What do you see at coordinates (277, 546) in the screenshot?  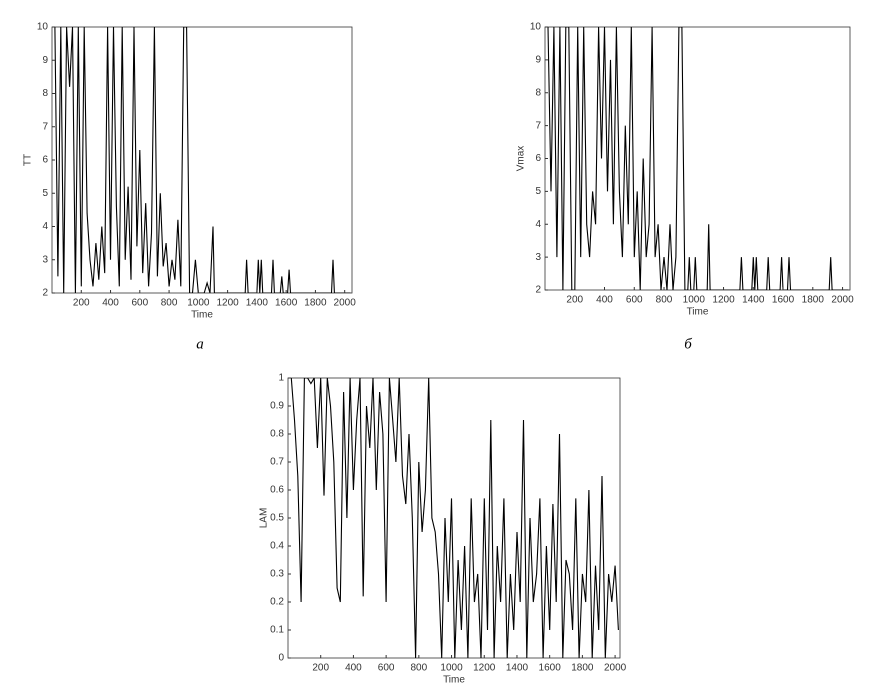 I see `y-tick-label: 0.4` at bounding box center [277, 546].